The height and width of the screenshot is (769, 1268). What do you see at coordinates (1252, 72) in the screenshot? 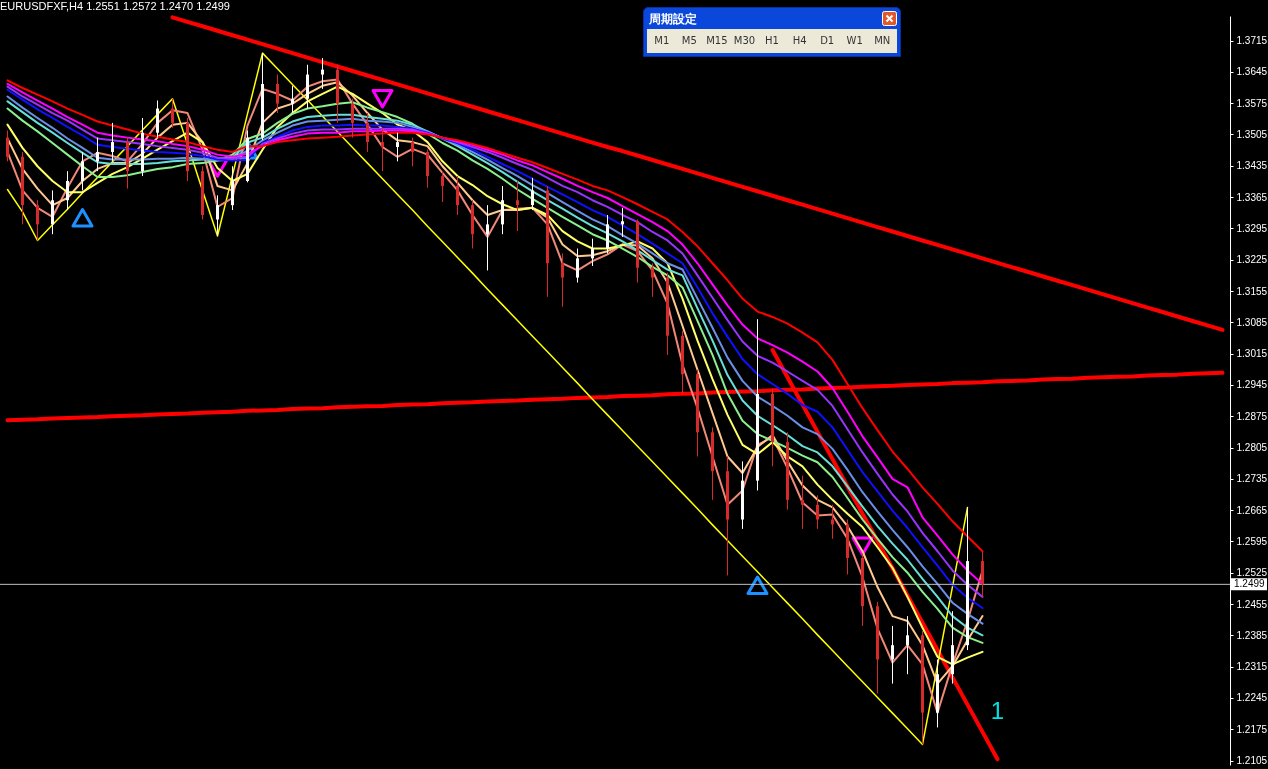
I see `y-tick-label: 1.3645` at bounding box center [1252, 72].